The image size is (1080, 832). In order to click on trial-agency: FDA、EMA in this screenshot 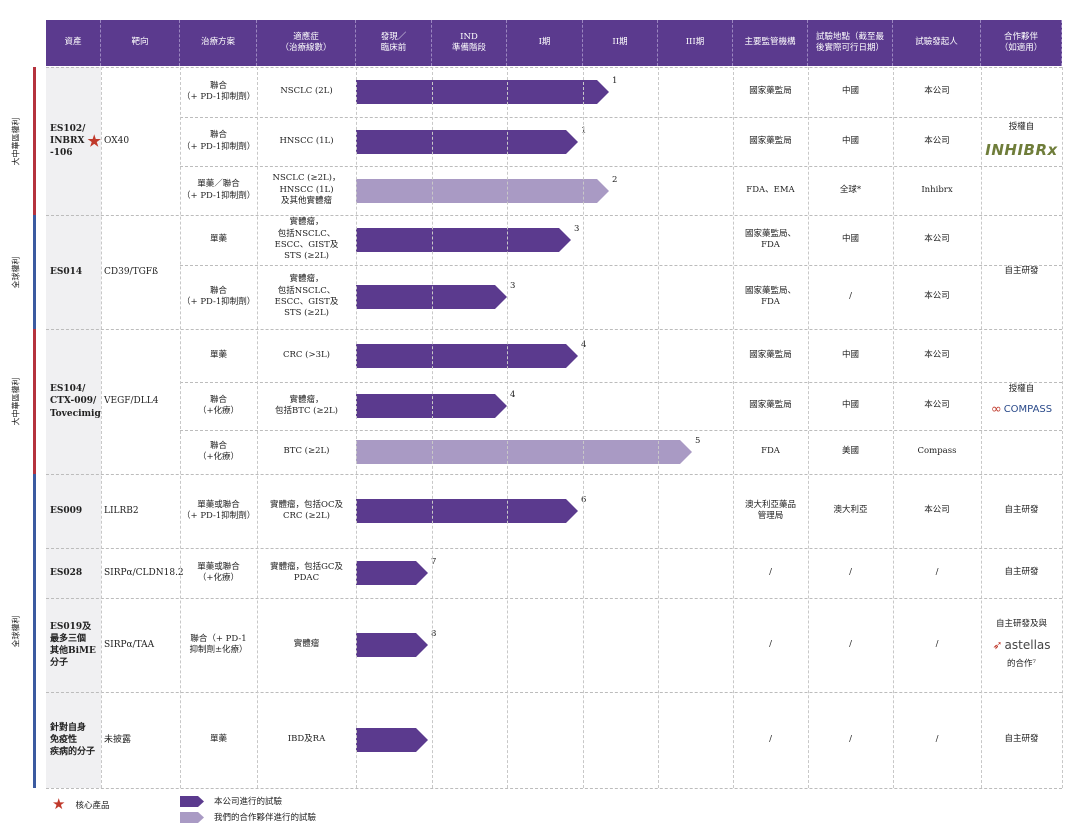, I will do `click(770, 189)`.